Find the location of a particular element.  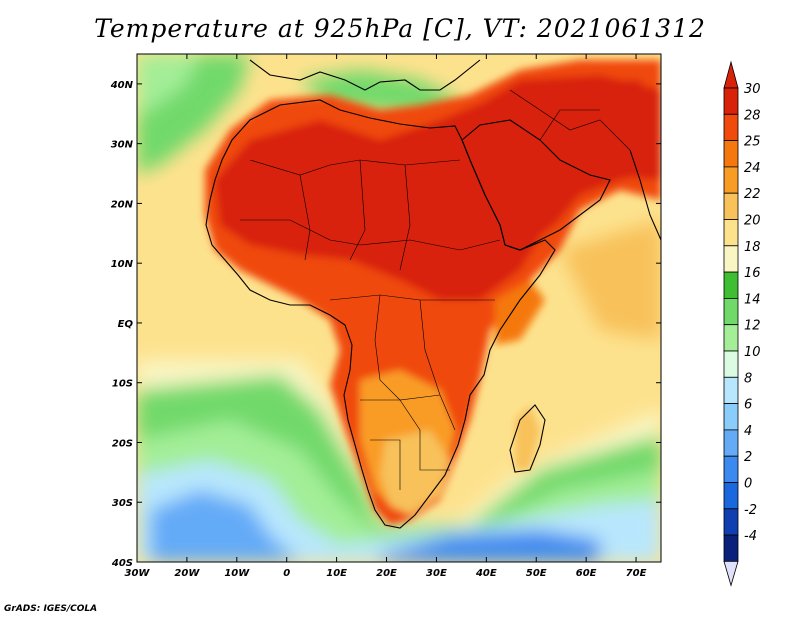

colorbar-level-label: 30 is located at coordinates (752, 89).